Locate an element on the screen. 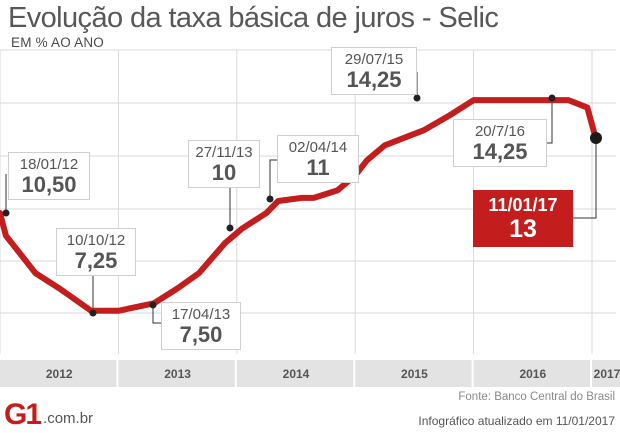 The height and width of the screenshot is (433, 620). callout-date: 29/07/15 is located at coordinates (374, 59).